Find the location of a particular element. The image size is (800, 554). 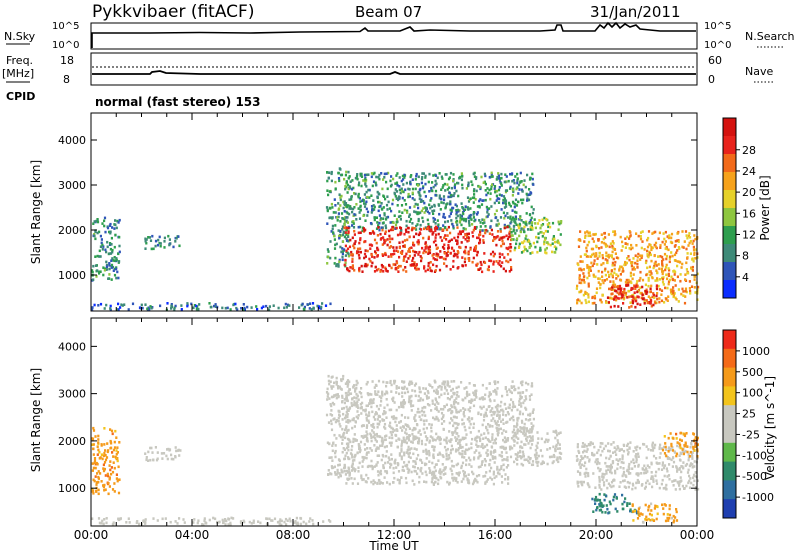

nsky-frame is located at coordinates (394, 36).